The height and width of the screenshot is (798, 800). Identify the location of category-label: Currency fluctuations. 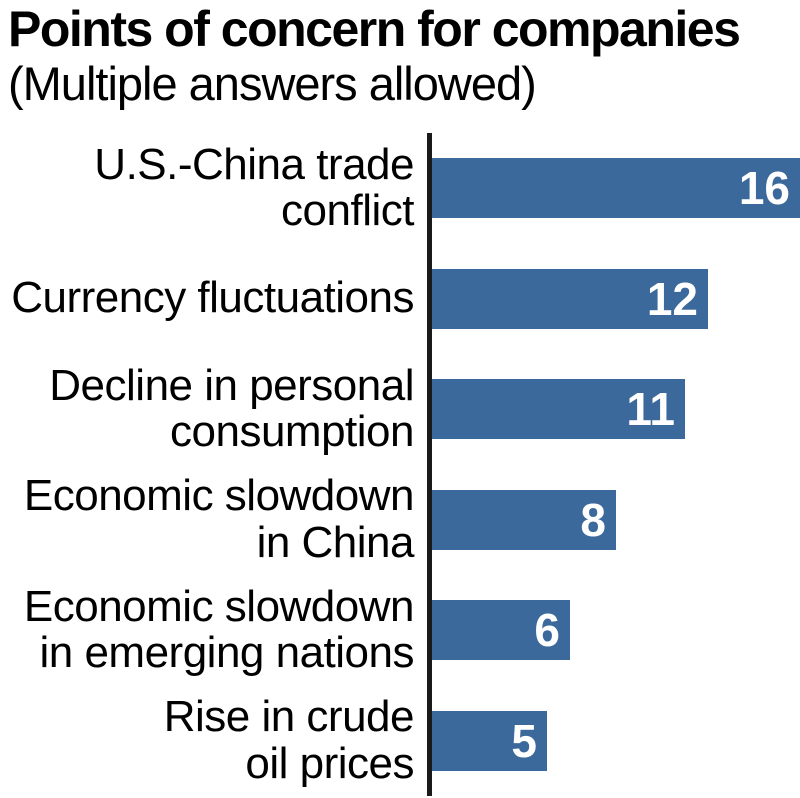
(212, 298).